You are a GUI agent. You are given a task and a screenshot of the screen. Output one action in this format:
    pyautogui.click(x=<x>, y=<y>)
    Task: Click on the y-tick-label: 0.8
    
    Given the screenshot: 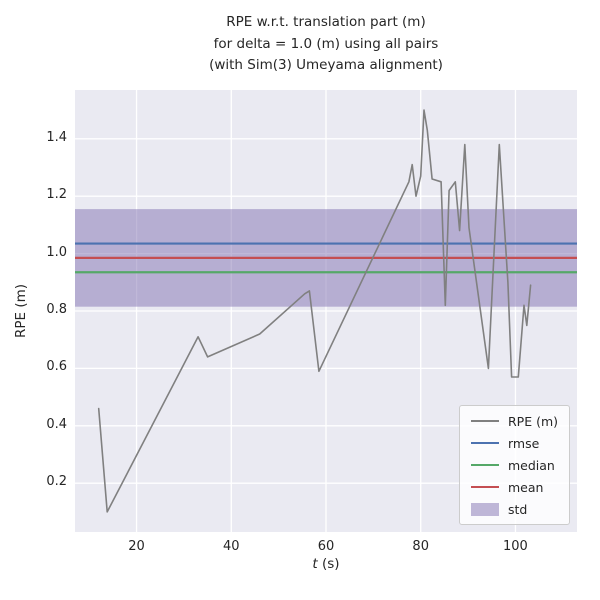 What is the action you would take?
    pyautogui.click(x=56, y=309)
    